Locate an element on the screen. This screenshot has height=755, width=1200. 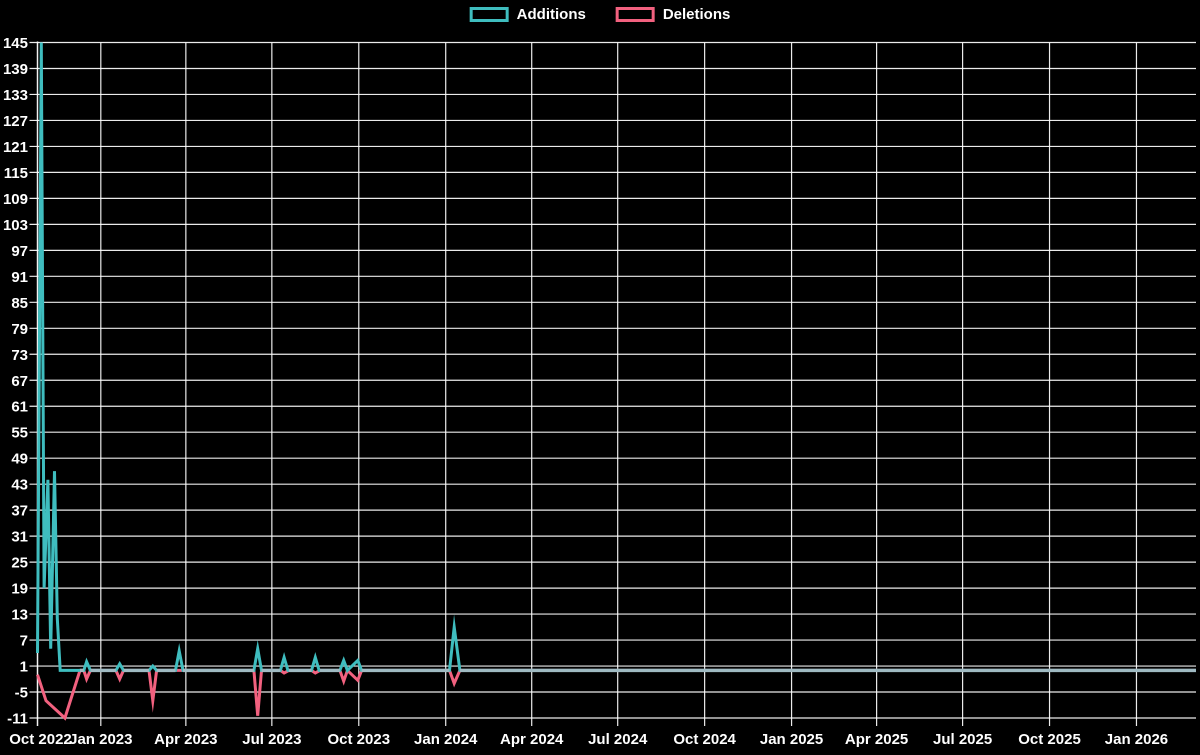
x-tick-label: Jul 2024 is located at coordinates (618, 739).